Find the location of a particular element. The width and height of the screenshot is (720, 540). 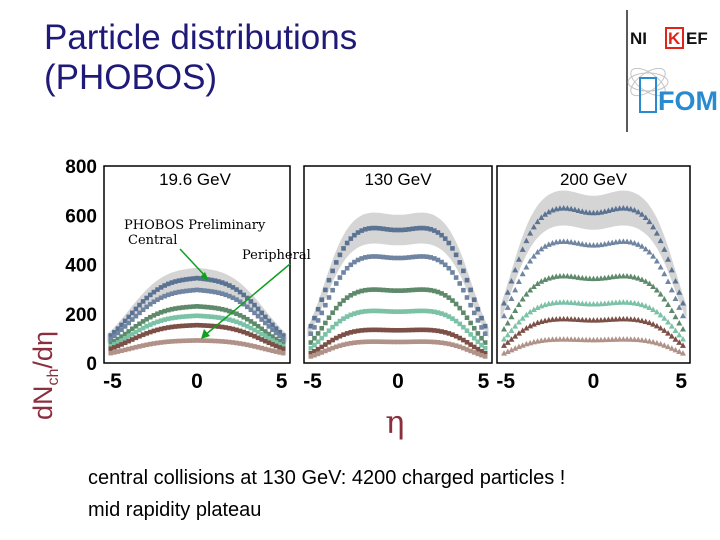

y-axis-label-tail: /dη is located at coordinates (43, 350).